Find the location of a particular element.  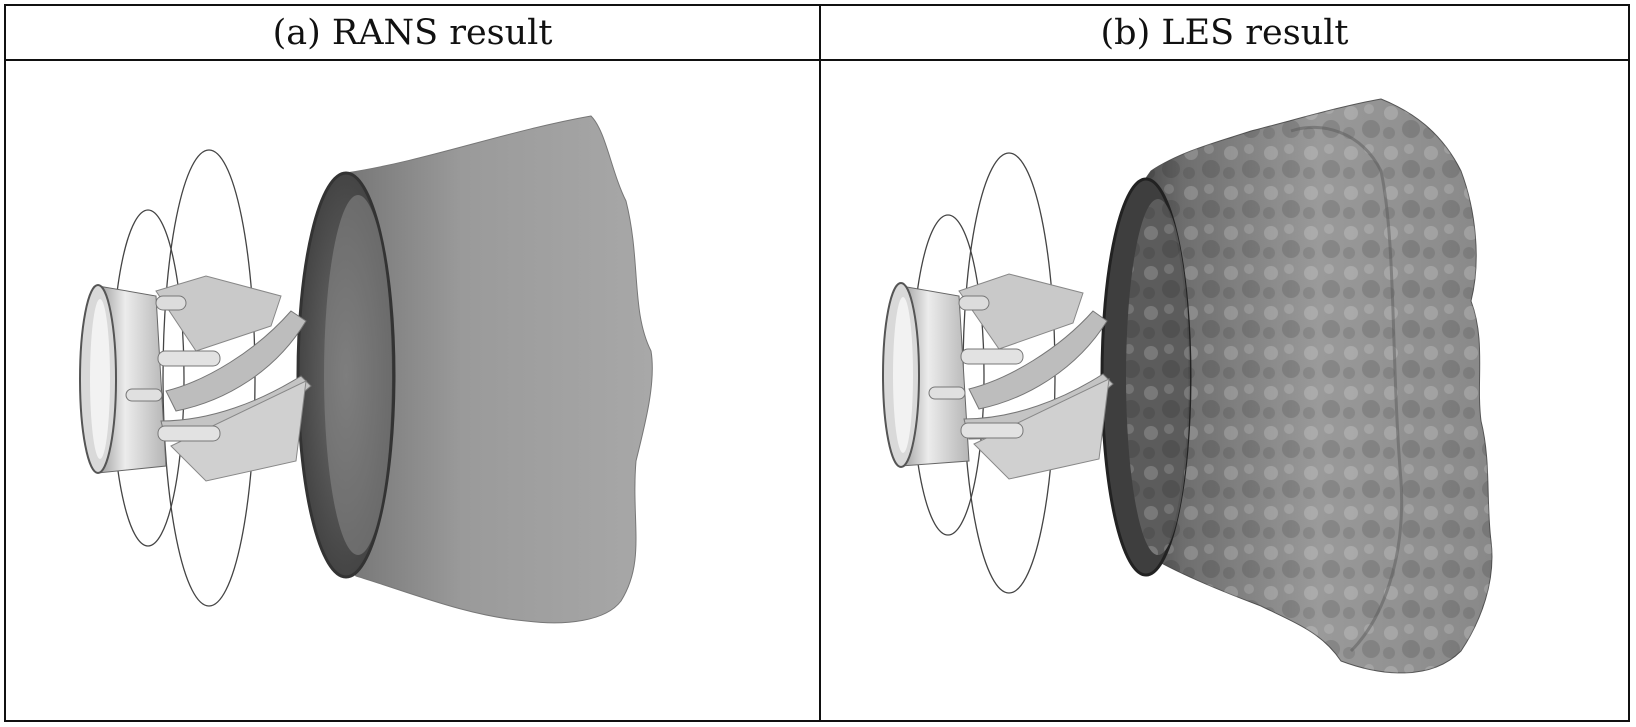

panel-a-caption: (a) RANS result is located at coordinates (412, 32).